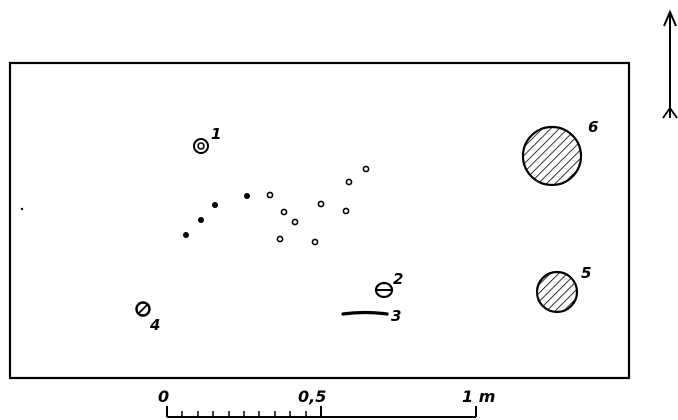  Describe the element at coordinates (312, 396) in the screenshot. I see `scale-label-half: 0,5` at that location.